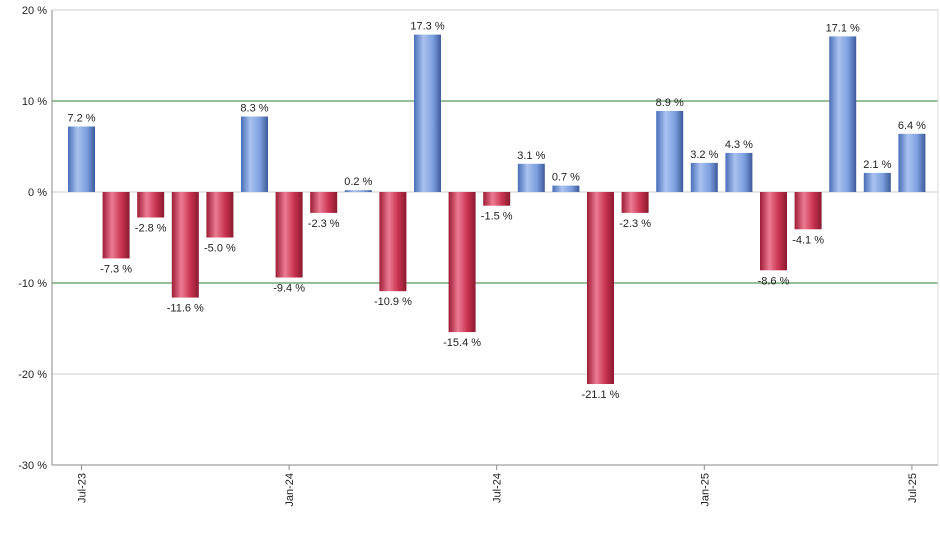 Image resolution: width=940 pixels, height=550 pixels. I want to click on data-label-Sep-24: 0.7 %, so click(566, 178).